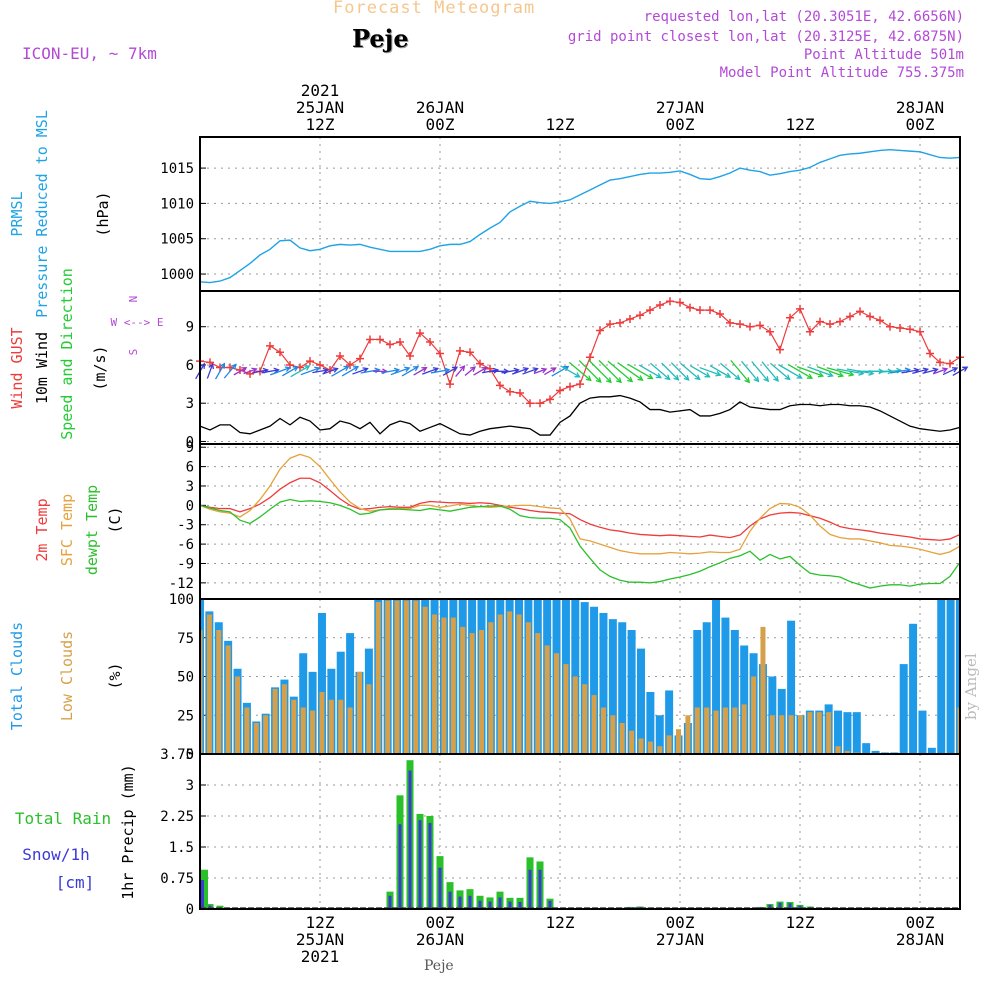  I want to click on temperature-ytick-label: -3, so click(185, 526).